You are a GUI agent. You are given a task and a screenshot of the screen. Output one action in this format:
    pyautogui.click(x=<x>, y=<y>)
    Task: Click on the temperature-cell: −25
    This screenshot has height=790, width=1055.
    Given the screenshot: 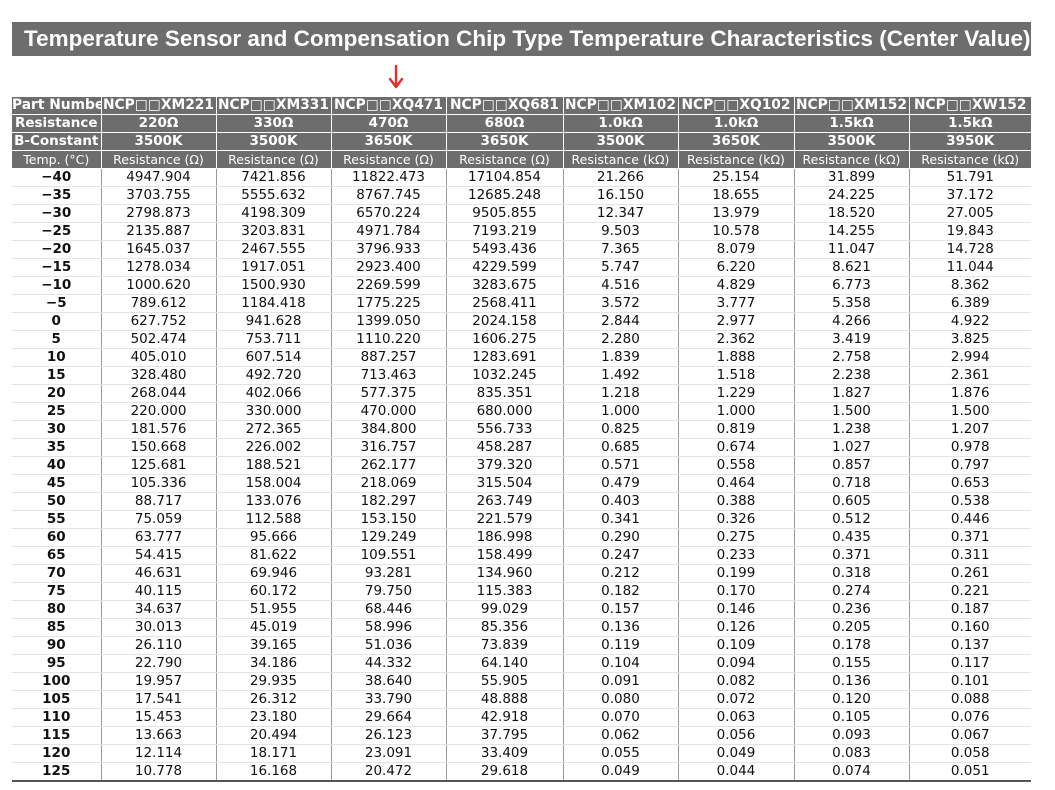 What is the action you would take?
    pyautogui.click(x=57, y=231)
    